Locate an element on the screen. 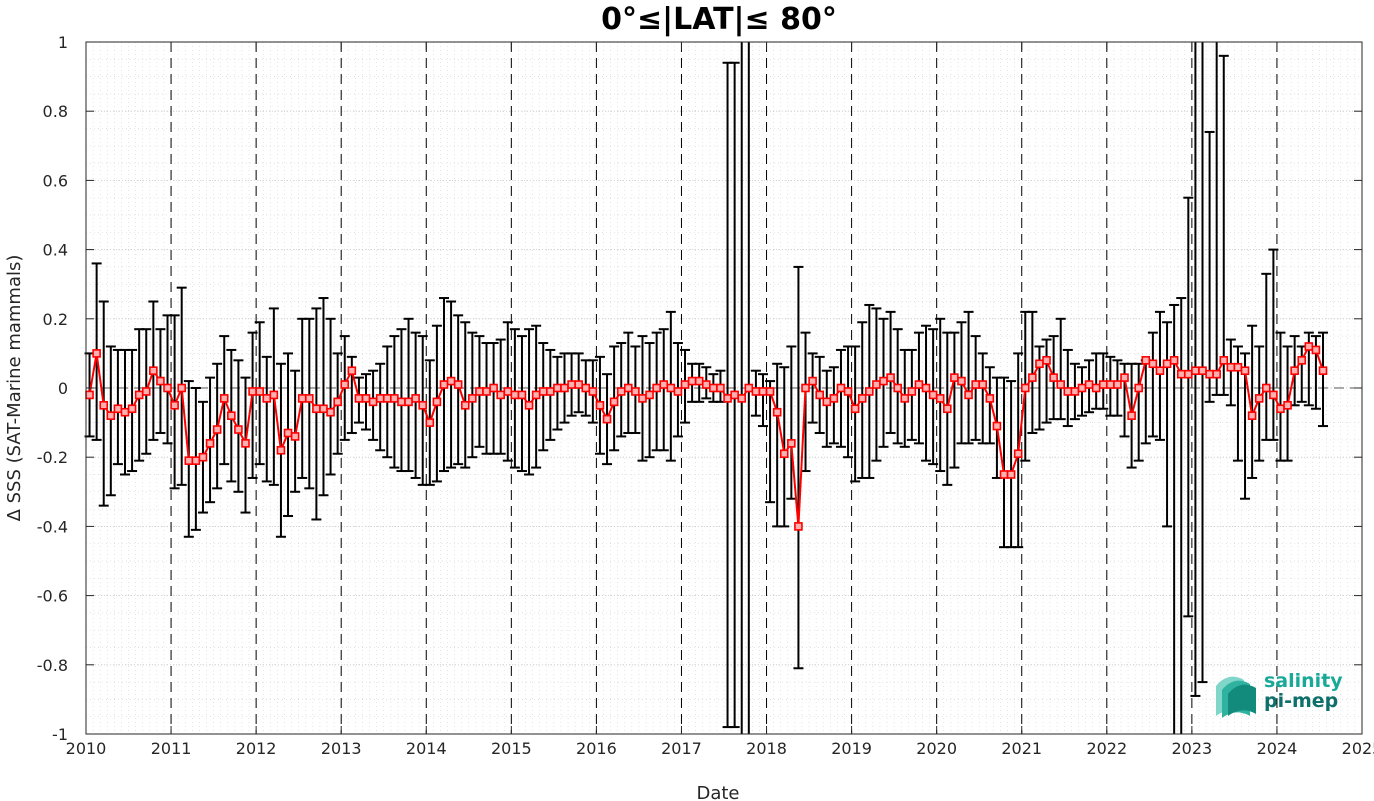  x-tick-label: 2017 is located at coordinates (681, 748).